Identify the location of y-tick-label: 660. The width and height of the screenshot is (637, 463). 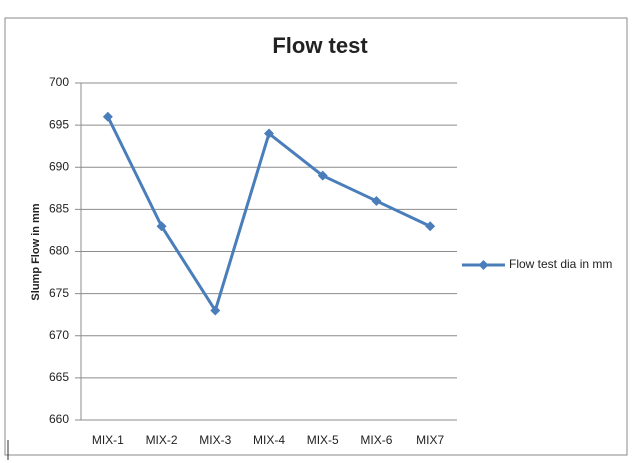
(59, 419).